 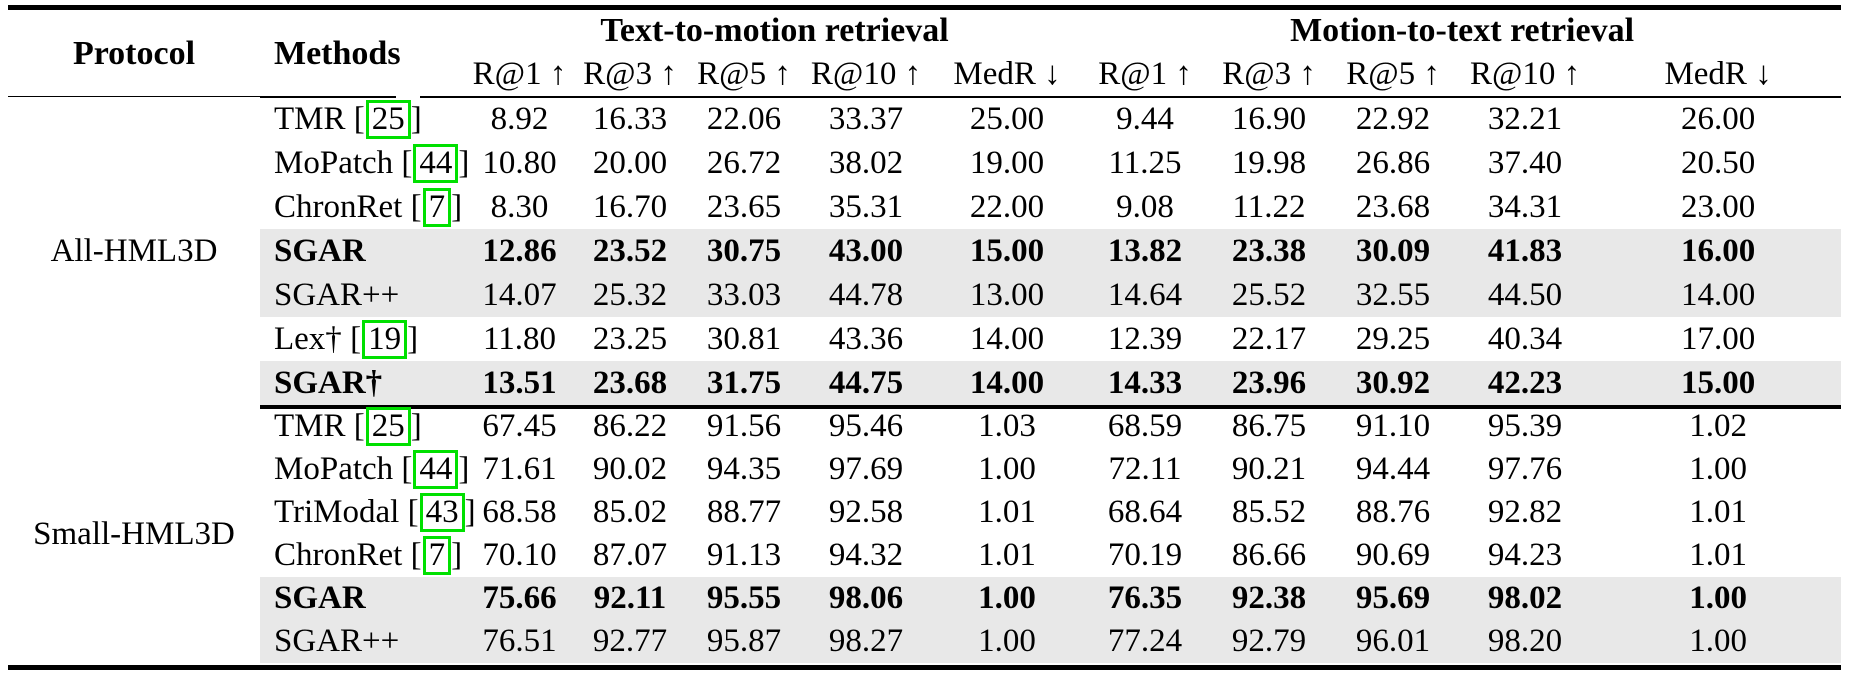 I want to click on metric-value: 23.00, so click(x=1718, y=206).